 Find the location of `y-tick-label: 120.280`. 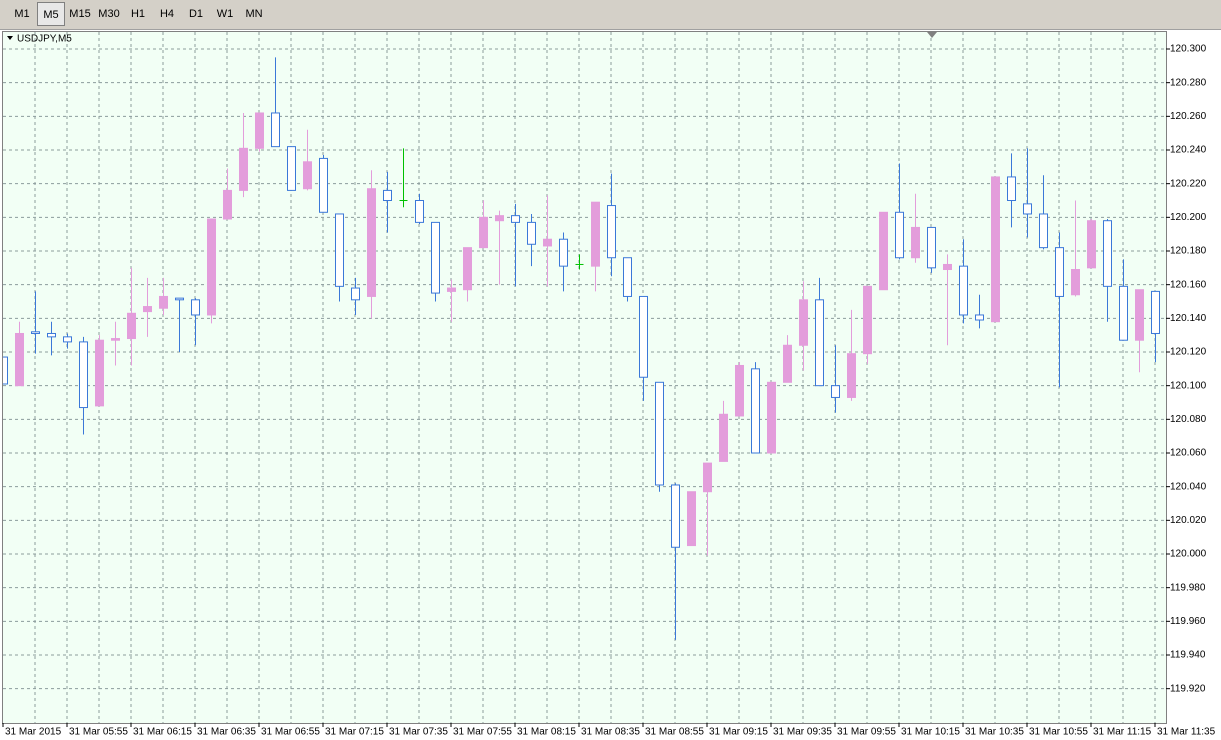

y-tick-label: 120.280 is located at coordinates (1188, 82).